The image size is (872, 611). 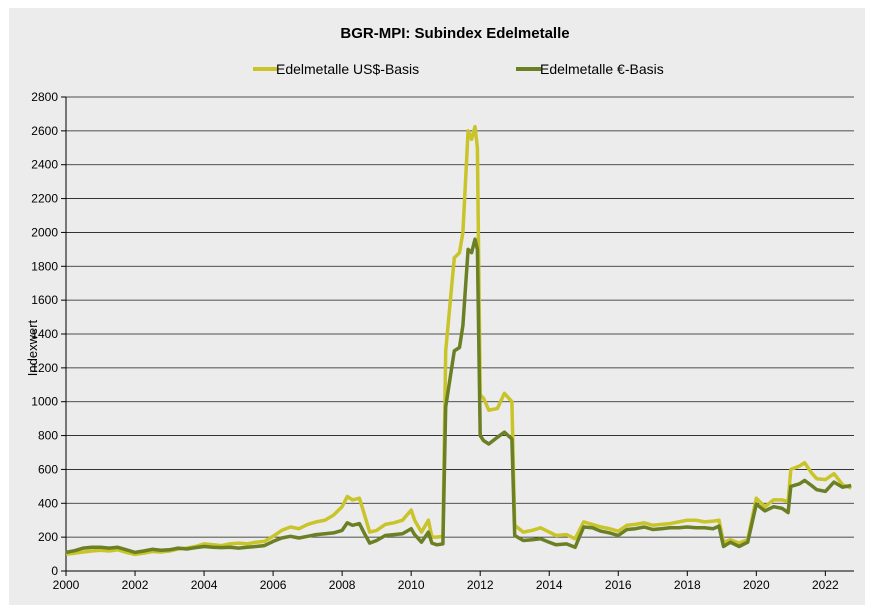 I want to click on chart-title: BGR-MPI: Subindex Edelmetalle, so click(x=454, y=33).